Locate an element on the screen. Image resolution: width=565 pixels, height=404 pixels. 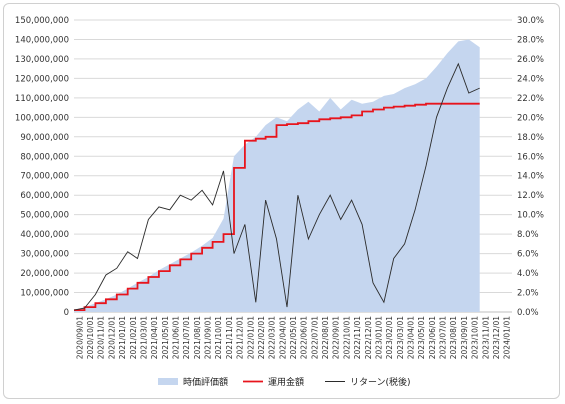
x-tick-label: 2023/09/01 is located at coordinates (464, 337).